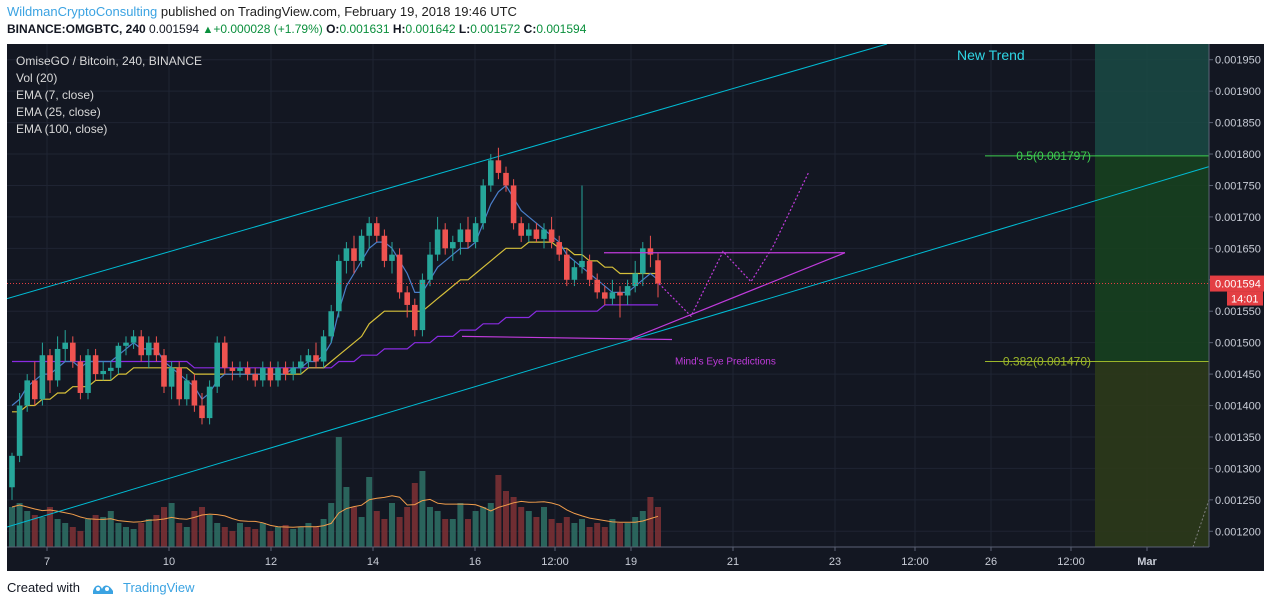 This screenshot has width=1270, height=605. What do you see at coordinates (737, 296) in the screenshot?
I see `triangle-bottom-line` at bounding box center [737, 296].